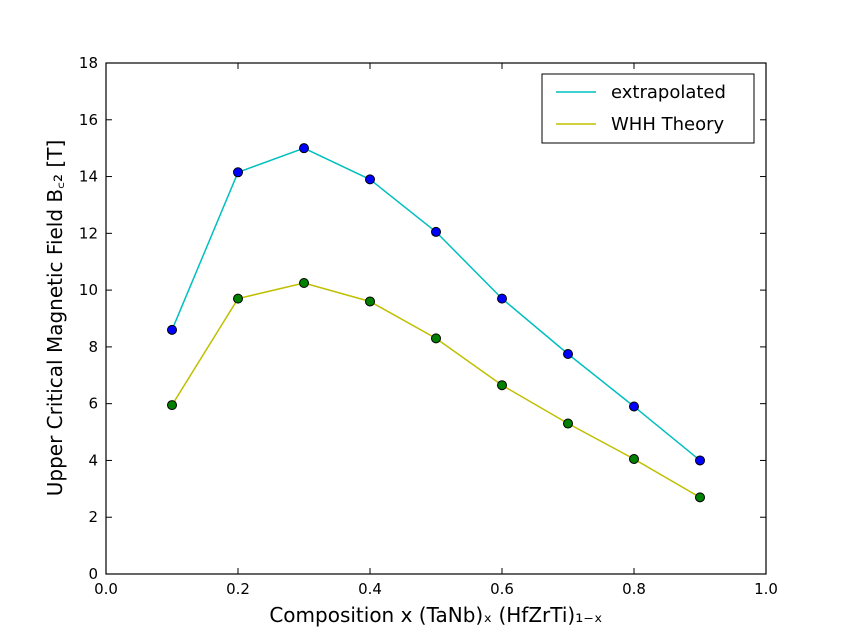  I want to click on y-tick-label: 18, so click(88, 63).